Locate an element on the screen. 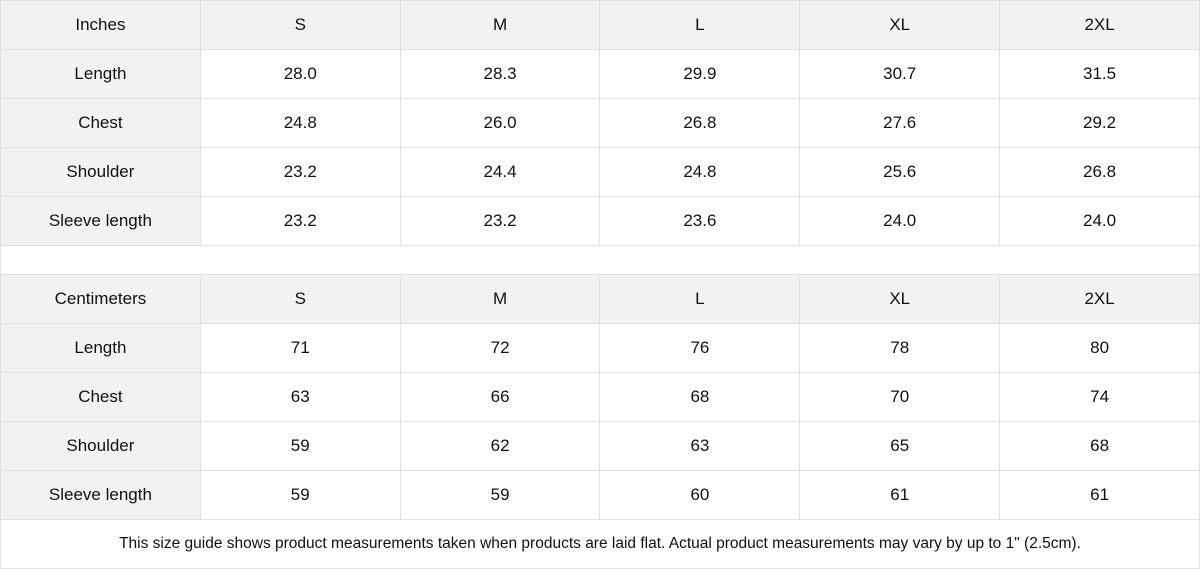  measurement-value: 29.9 is located at coordinates (700, 74).